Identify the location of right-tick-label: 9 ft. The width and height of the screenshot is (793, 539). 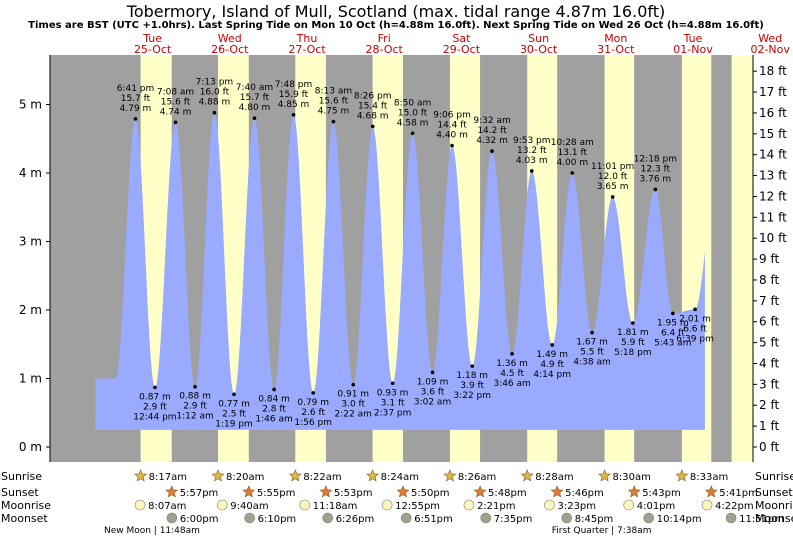
(769, 259).